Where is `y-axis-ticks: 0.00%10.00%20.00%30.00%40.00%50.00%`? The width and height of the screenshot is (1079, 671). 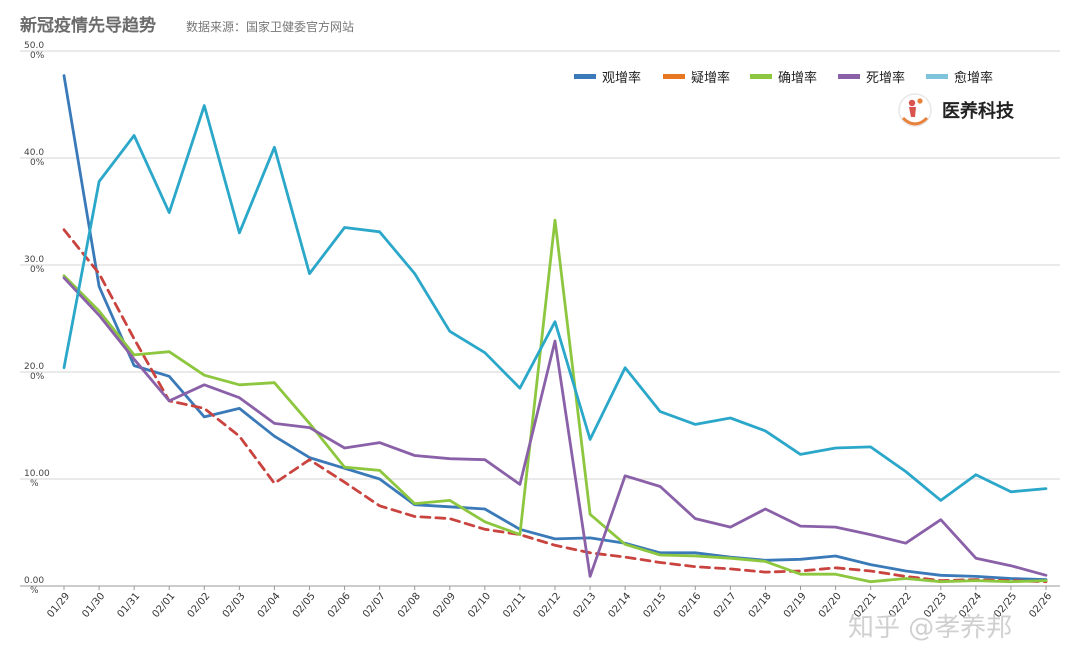 y-axis-ticks: 0.00%10.00%20.00%30.00%40.00%50.00% is located at coordinates (37, 318).